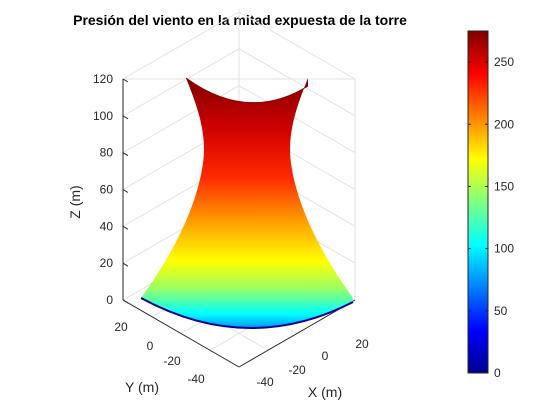 The height and width of the screenshot is (420, 560). What do you see at coordinates (504, 124) in the screenshot?
I see `colorbar-tick-label: 200` at bounding box center [504, 124].